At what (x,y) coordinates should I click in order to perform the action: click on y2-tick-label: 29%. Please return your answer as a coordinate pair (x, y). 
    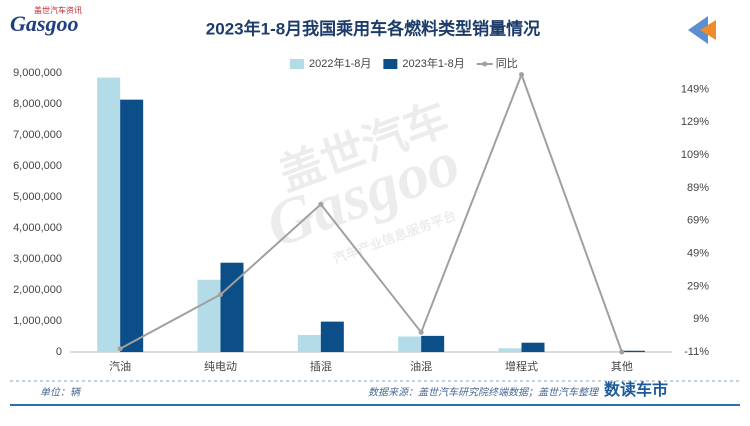
    Looking at the image, I should click on (698, 286).